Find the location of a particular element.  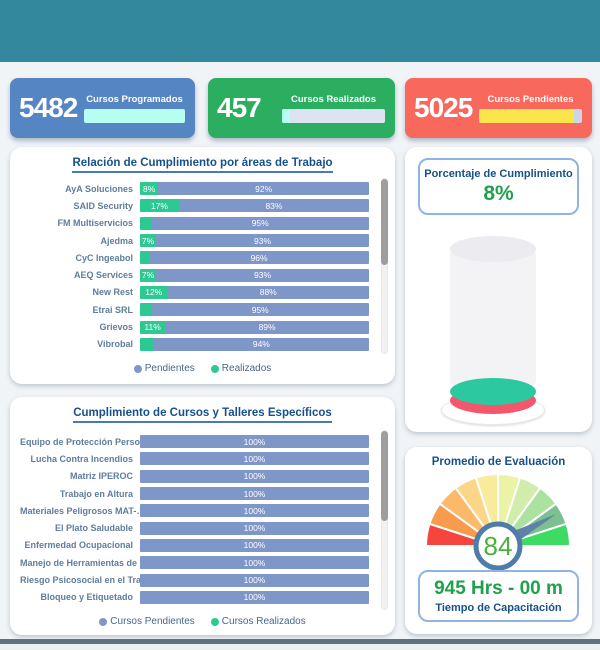

chart-row: FM Multiservicios 95% is located at coordinates (194, 223).